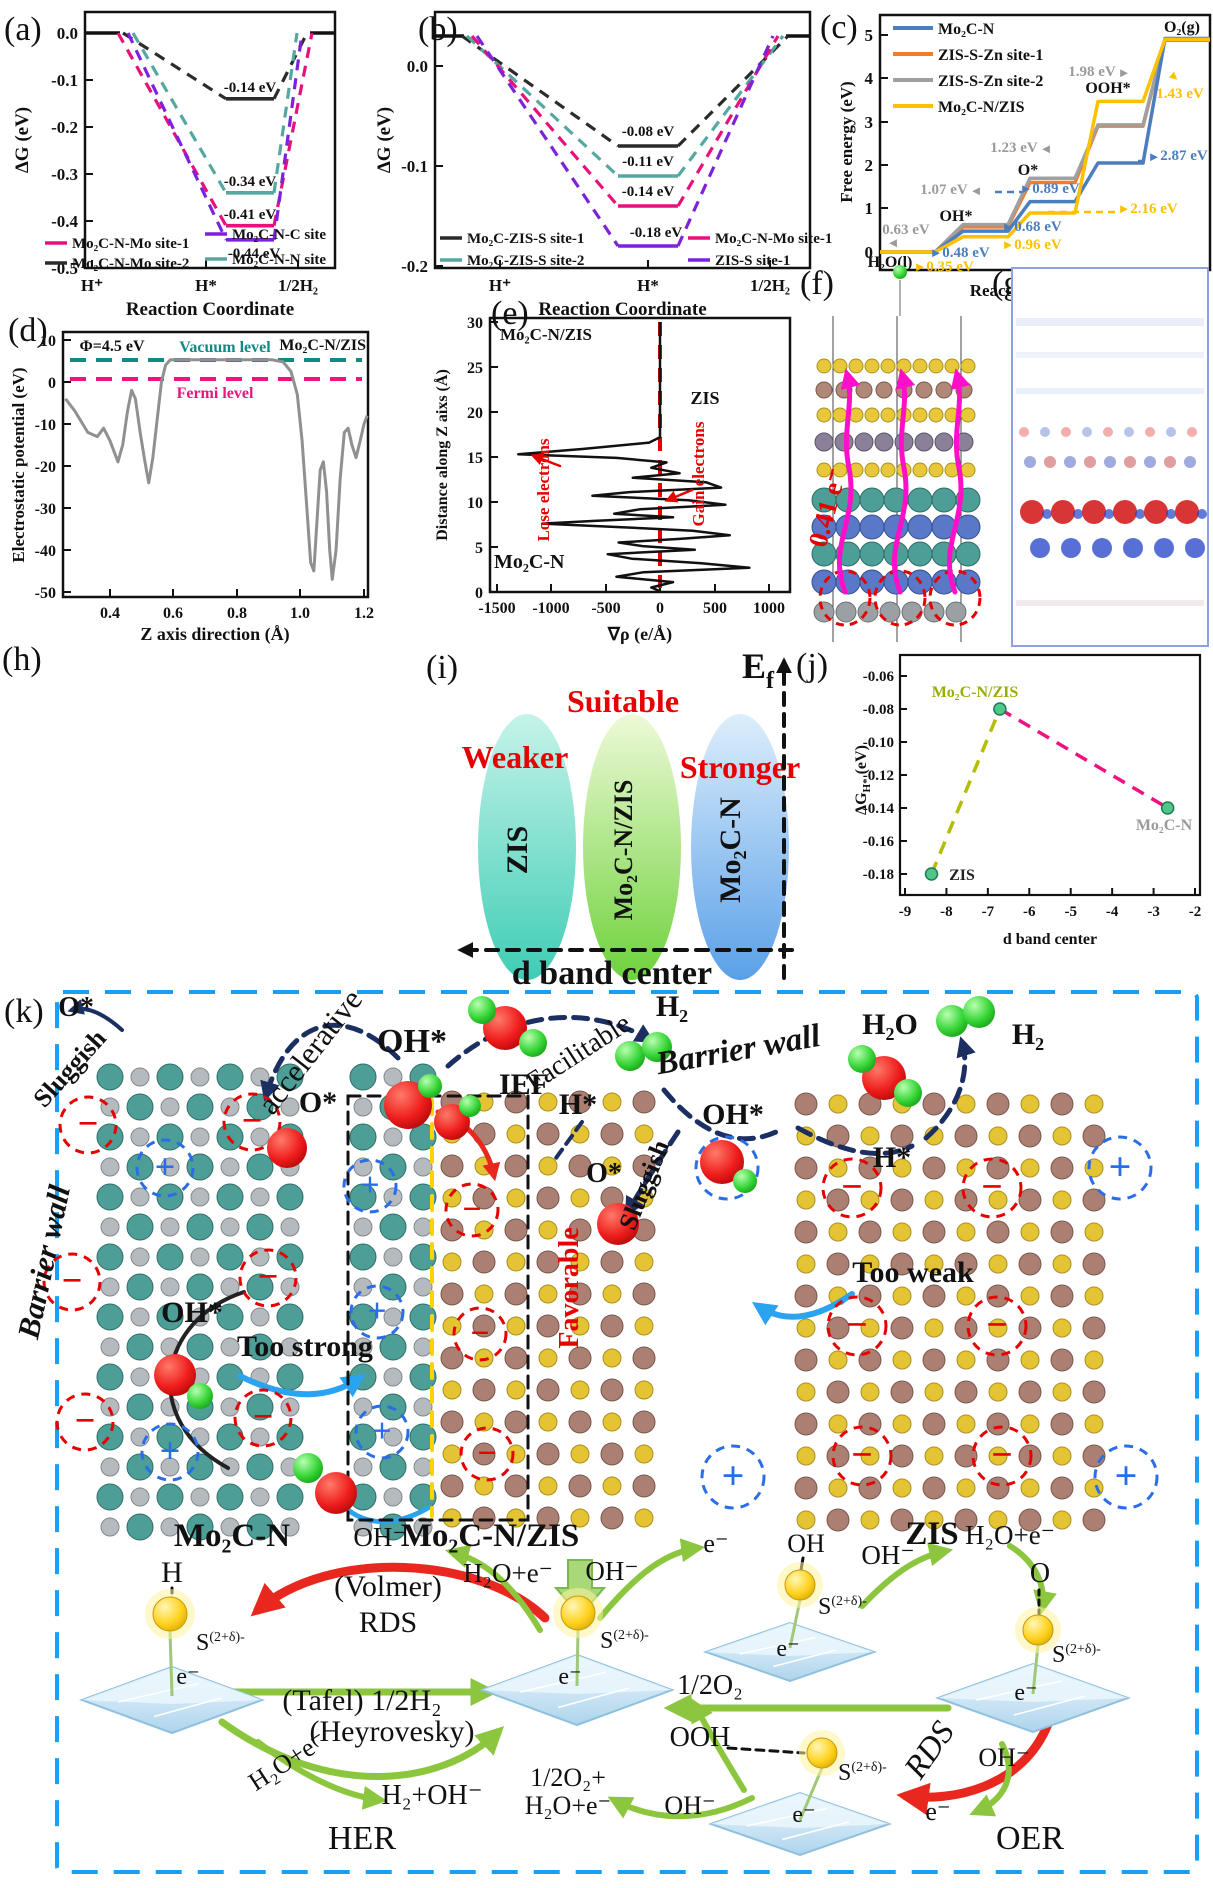 This screenshot has width=1213, height=1888. Describe the element at coordinates (546, 334) in the screenshot. I see `system-label: Mo₂C-N/ZIS` at that location.